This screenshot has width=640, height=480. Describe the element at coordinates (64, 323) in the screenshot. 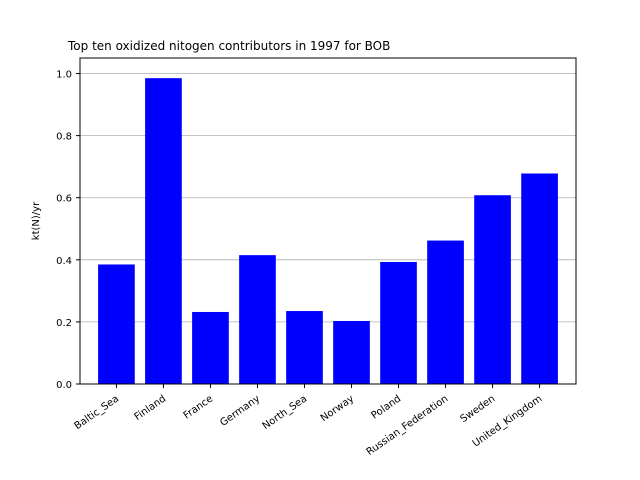

I see `y-tick-label: 0.2` at that location.